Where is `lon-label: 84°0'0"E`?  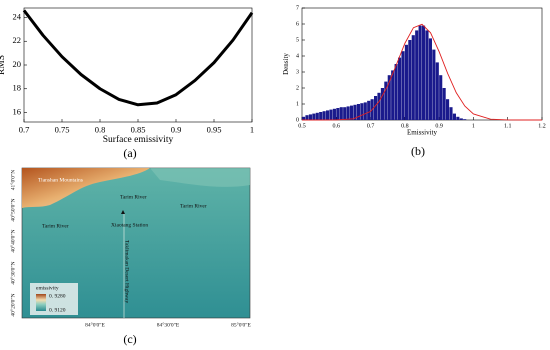
lon-label: 84°0'0"E is located at coordinates (95, 324).